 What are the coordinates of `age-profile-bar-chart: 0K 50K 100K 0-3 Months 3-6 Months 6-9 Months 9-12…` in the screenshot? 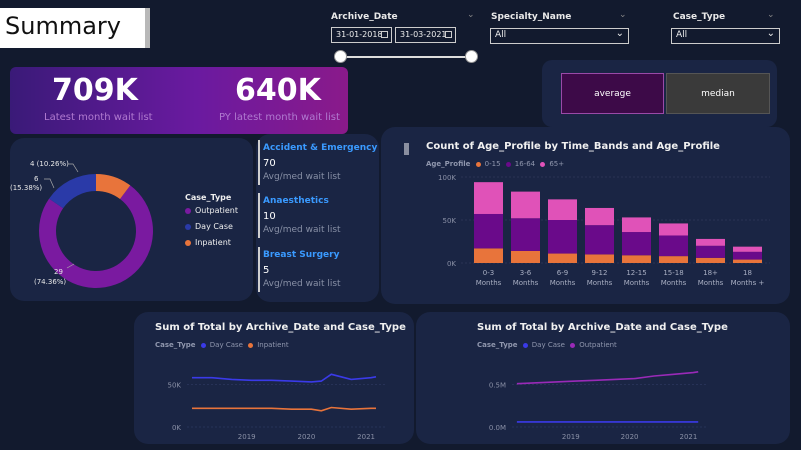 It's located at (604, 230).